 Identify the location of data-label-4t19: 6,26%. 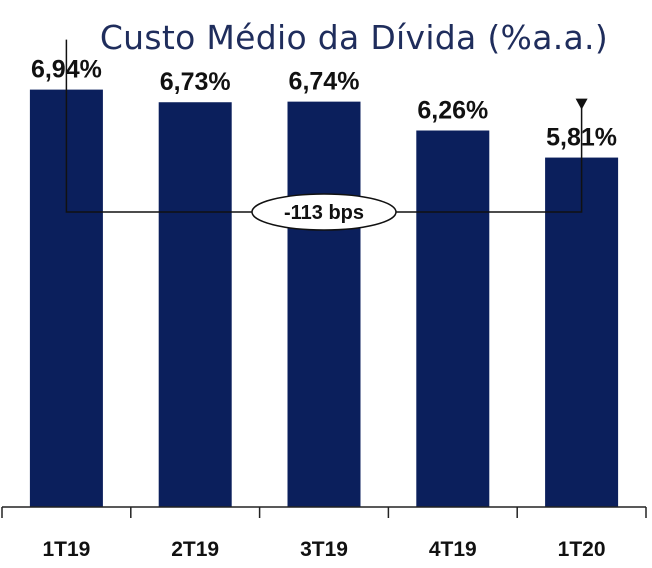
(452, 111).